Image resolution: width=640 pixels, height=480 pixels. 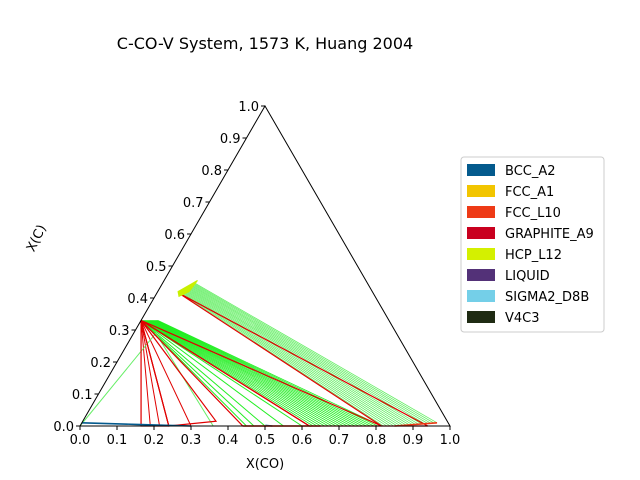 What do you see at coordinates (174, 235) in the screenshot?
I see `y-tick-label: 0.6` at bounding box center [174, 235].